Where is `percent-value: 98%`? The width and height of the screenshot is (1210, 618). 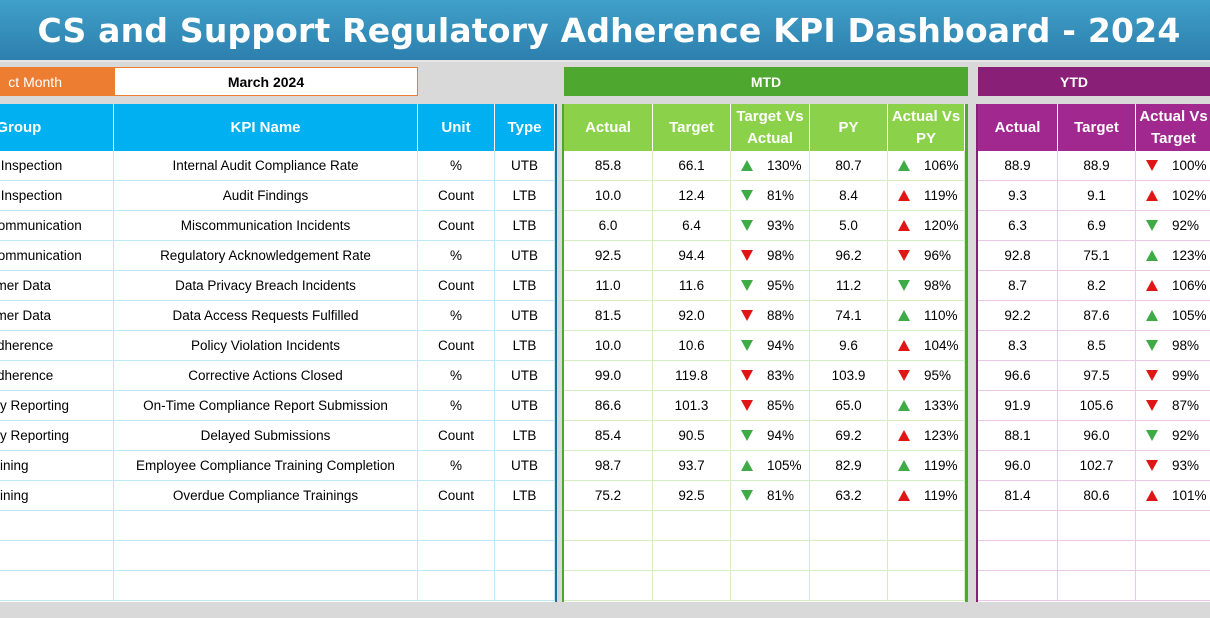 percent-value: 98% is located at coordinates (1186, 345).